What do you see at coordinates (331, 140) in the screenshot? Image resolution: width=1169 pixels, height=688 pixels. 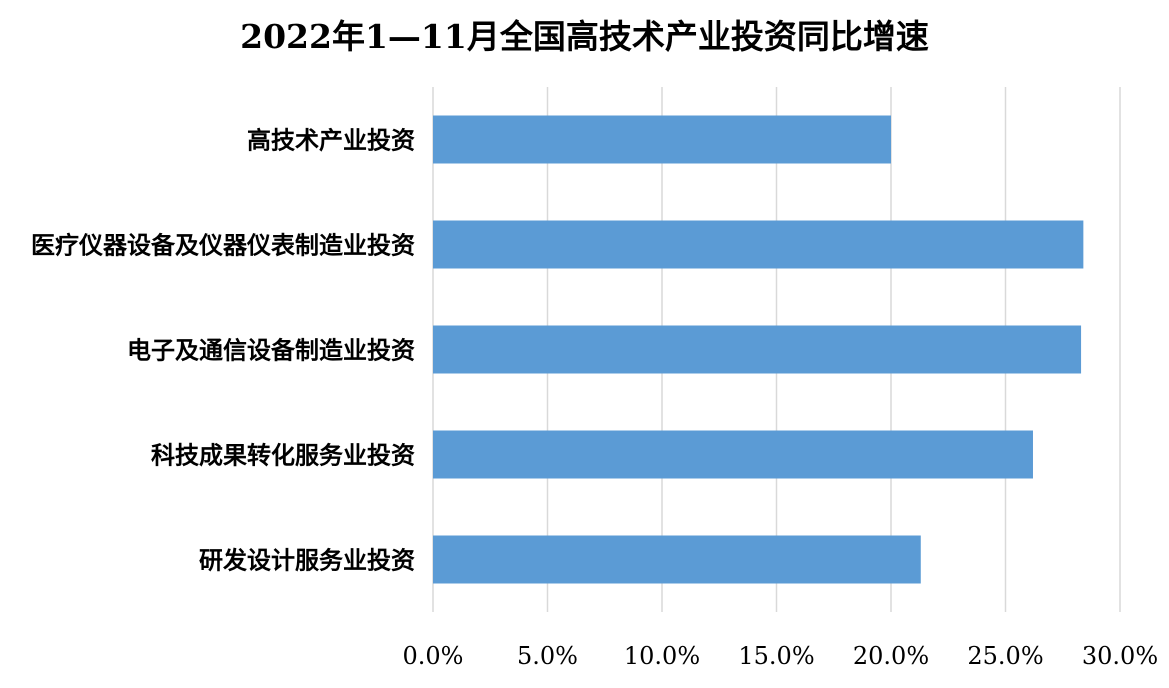 I see `category-label: 高技术产业投资` at bounding box center [331, 140].